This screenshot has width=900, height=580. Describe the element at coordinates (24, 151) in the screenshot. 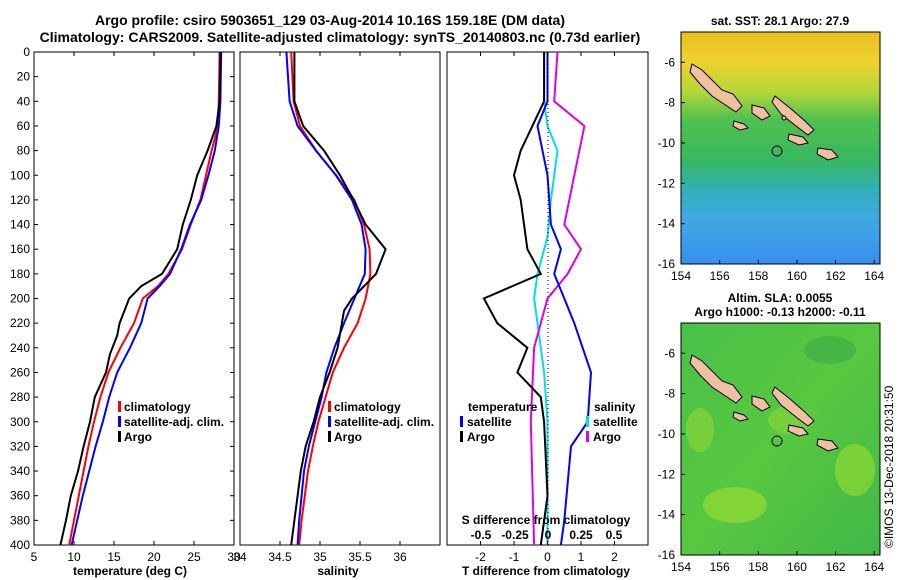

I see `depth-tick-label: 80` at that location.